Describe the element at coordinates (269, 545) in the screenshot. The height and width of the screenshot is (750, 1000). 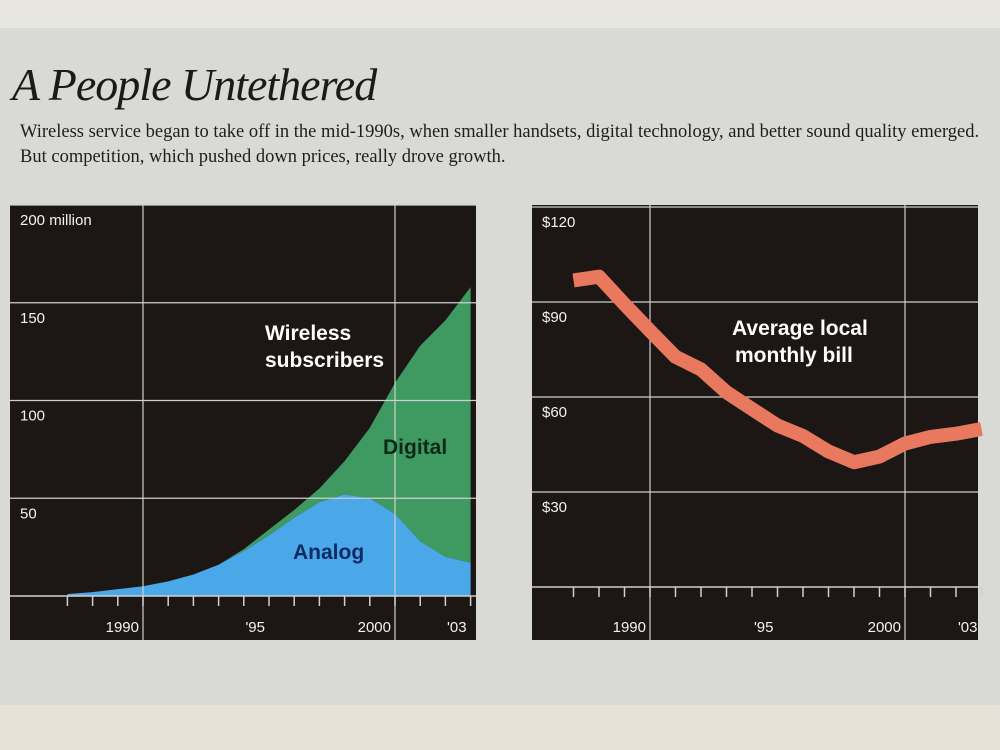
I see `analog-area` at that location.